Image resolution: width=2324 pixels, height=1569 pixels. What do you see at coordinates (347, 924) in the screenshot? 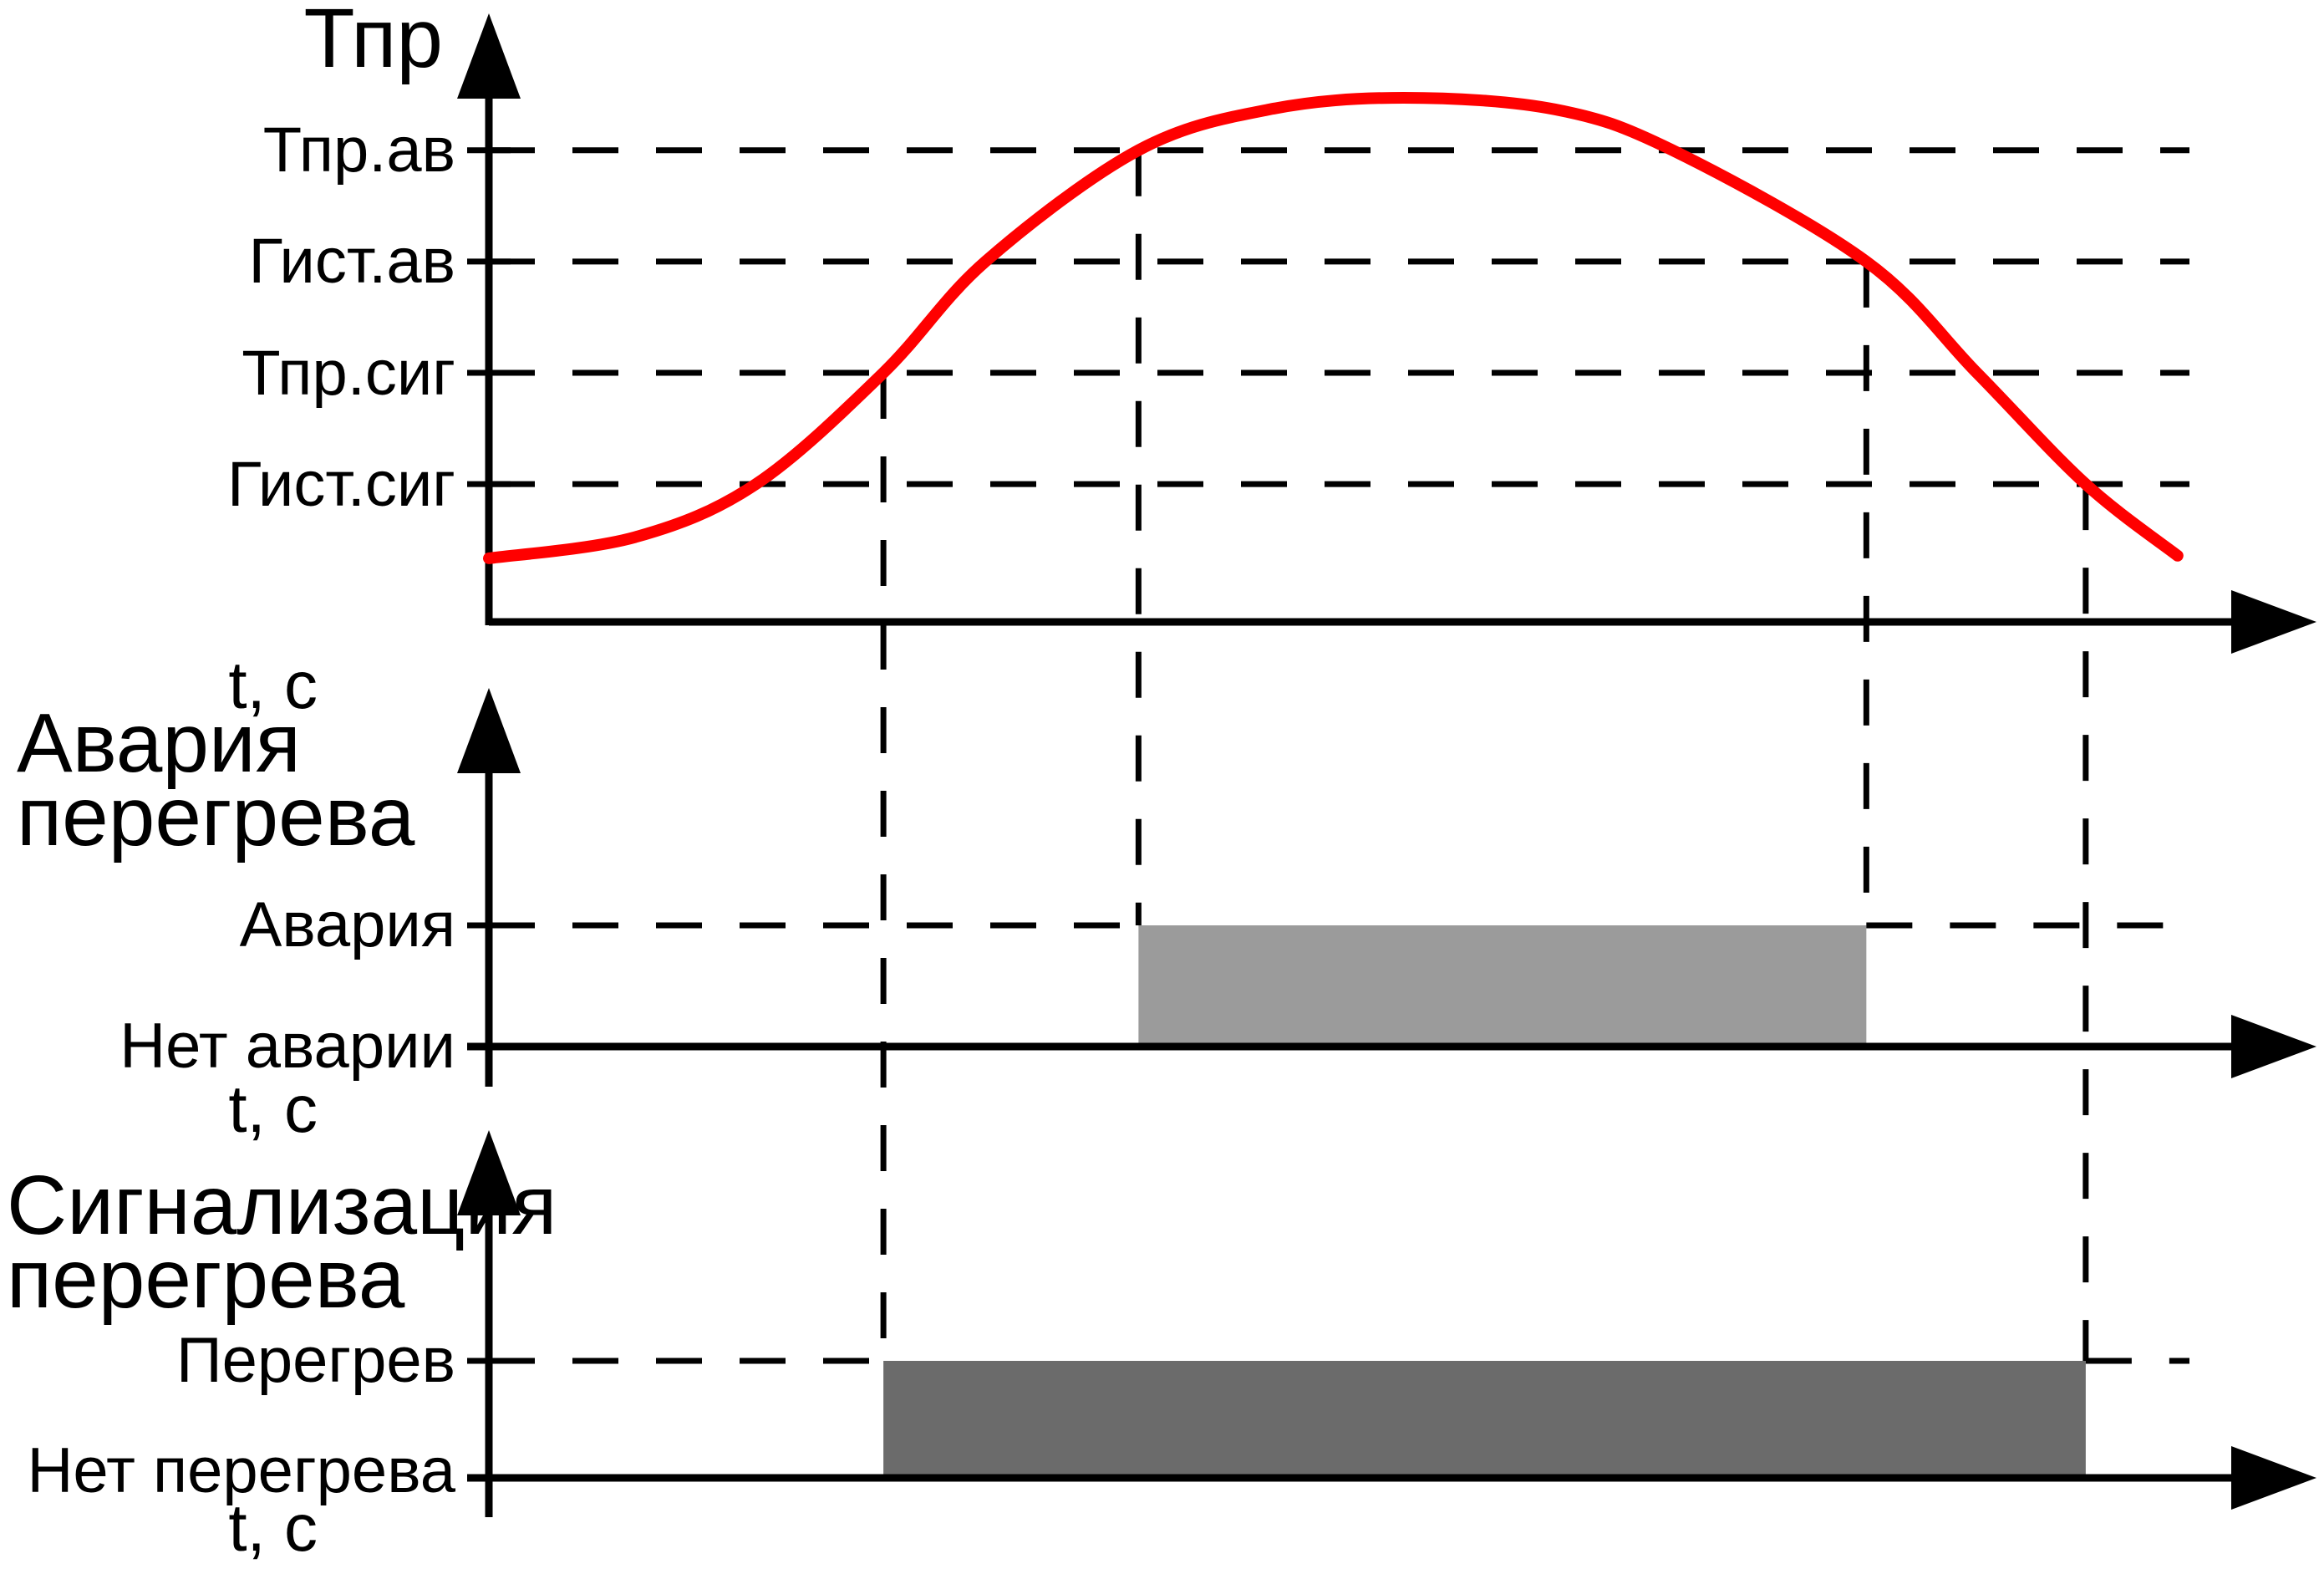
I see `level-label-alarm-on: Авария` at bounding box center [347, 924].